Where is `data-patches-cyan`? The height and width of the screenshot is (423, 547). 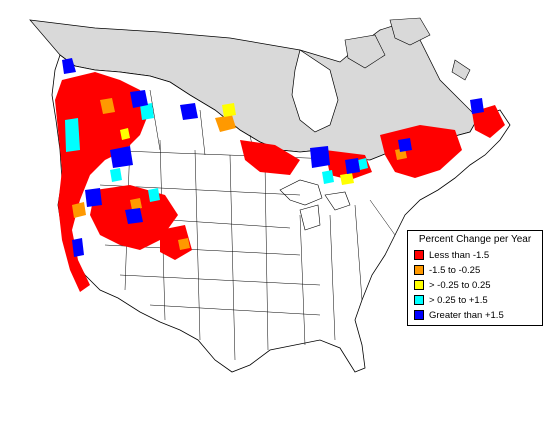 data-patches-cyan is located at coordinates (216, 152).